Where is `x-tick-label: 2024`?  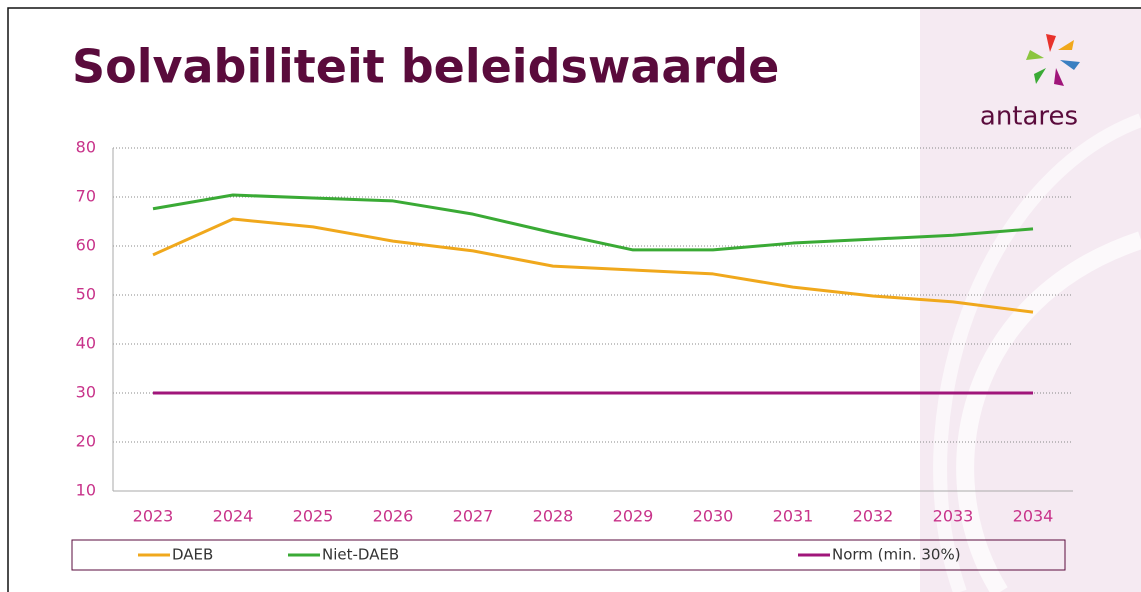
x-tick-label: 2024 is located at coordinates (233, 516).